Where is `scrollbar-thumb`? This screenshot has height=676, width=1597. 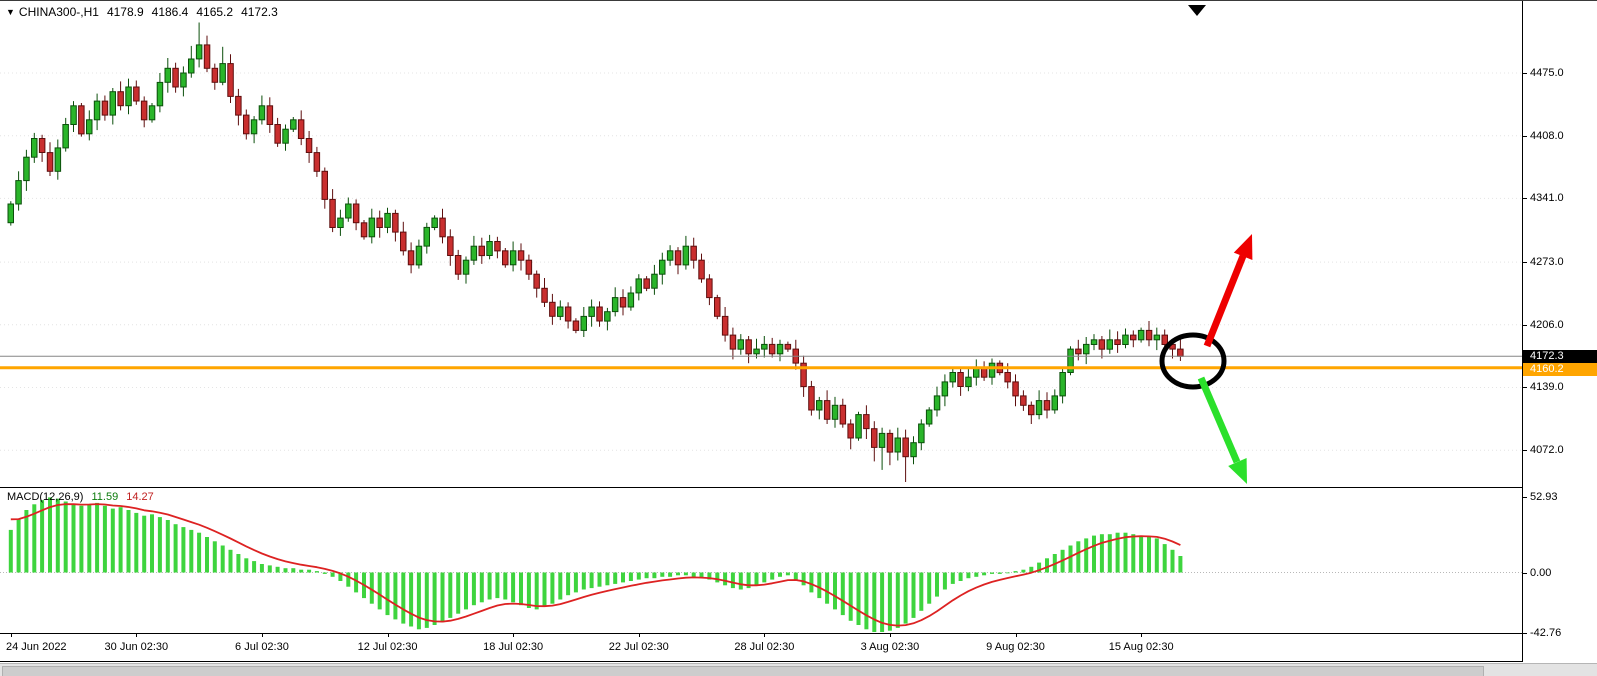
scrollbar-thumb is located at coordinates (743, 671).